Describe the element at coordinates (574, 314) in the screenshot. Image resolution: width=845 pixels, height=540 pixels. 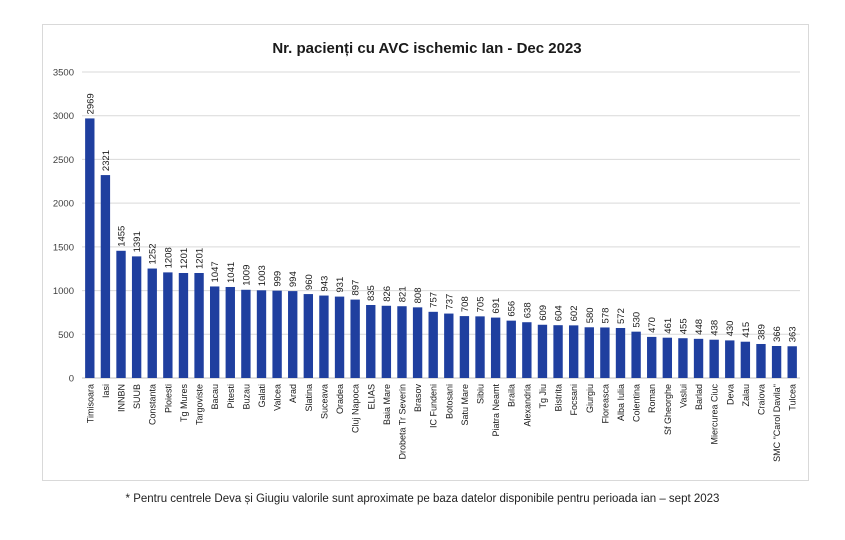
I see `data-label: 602` at that location.